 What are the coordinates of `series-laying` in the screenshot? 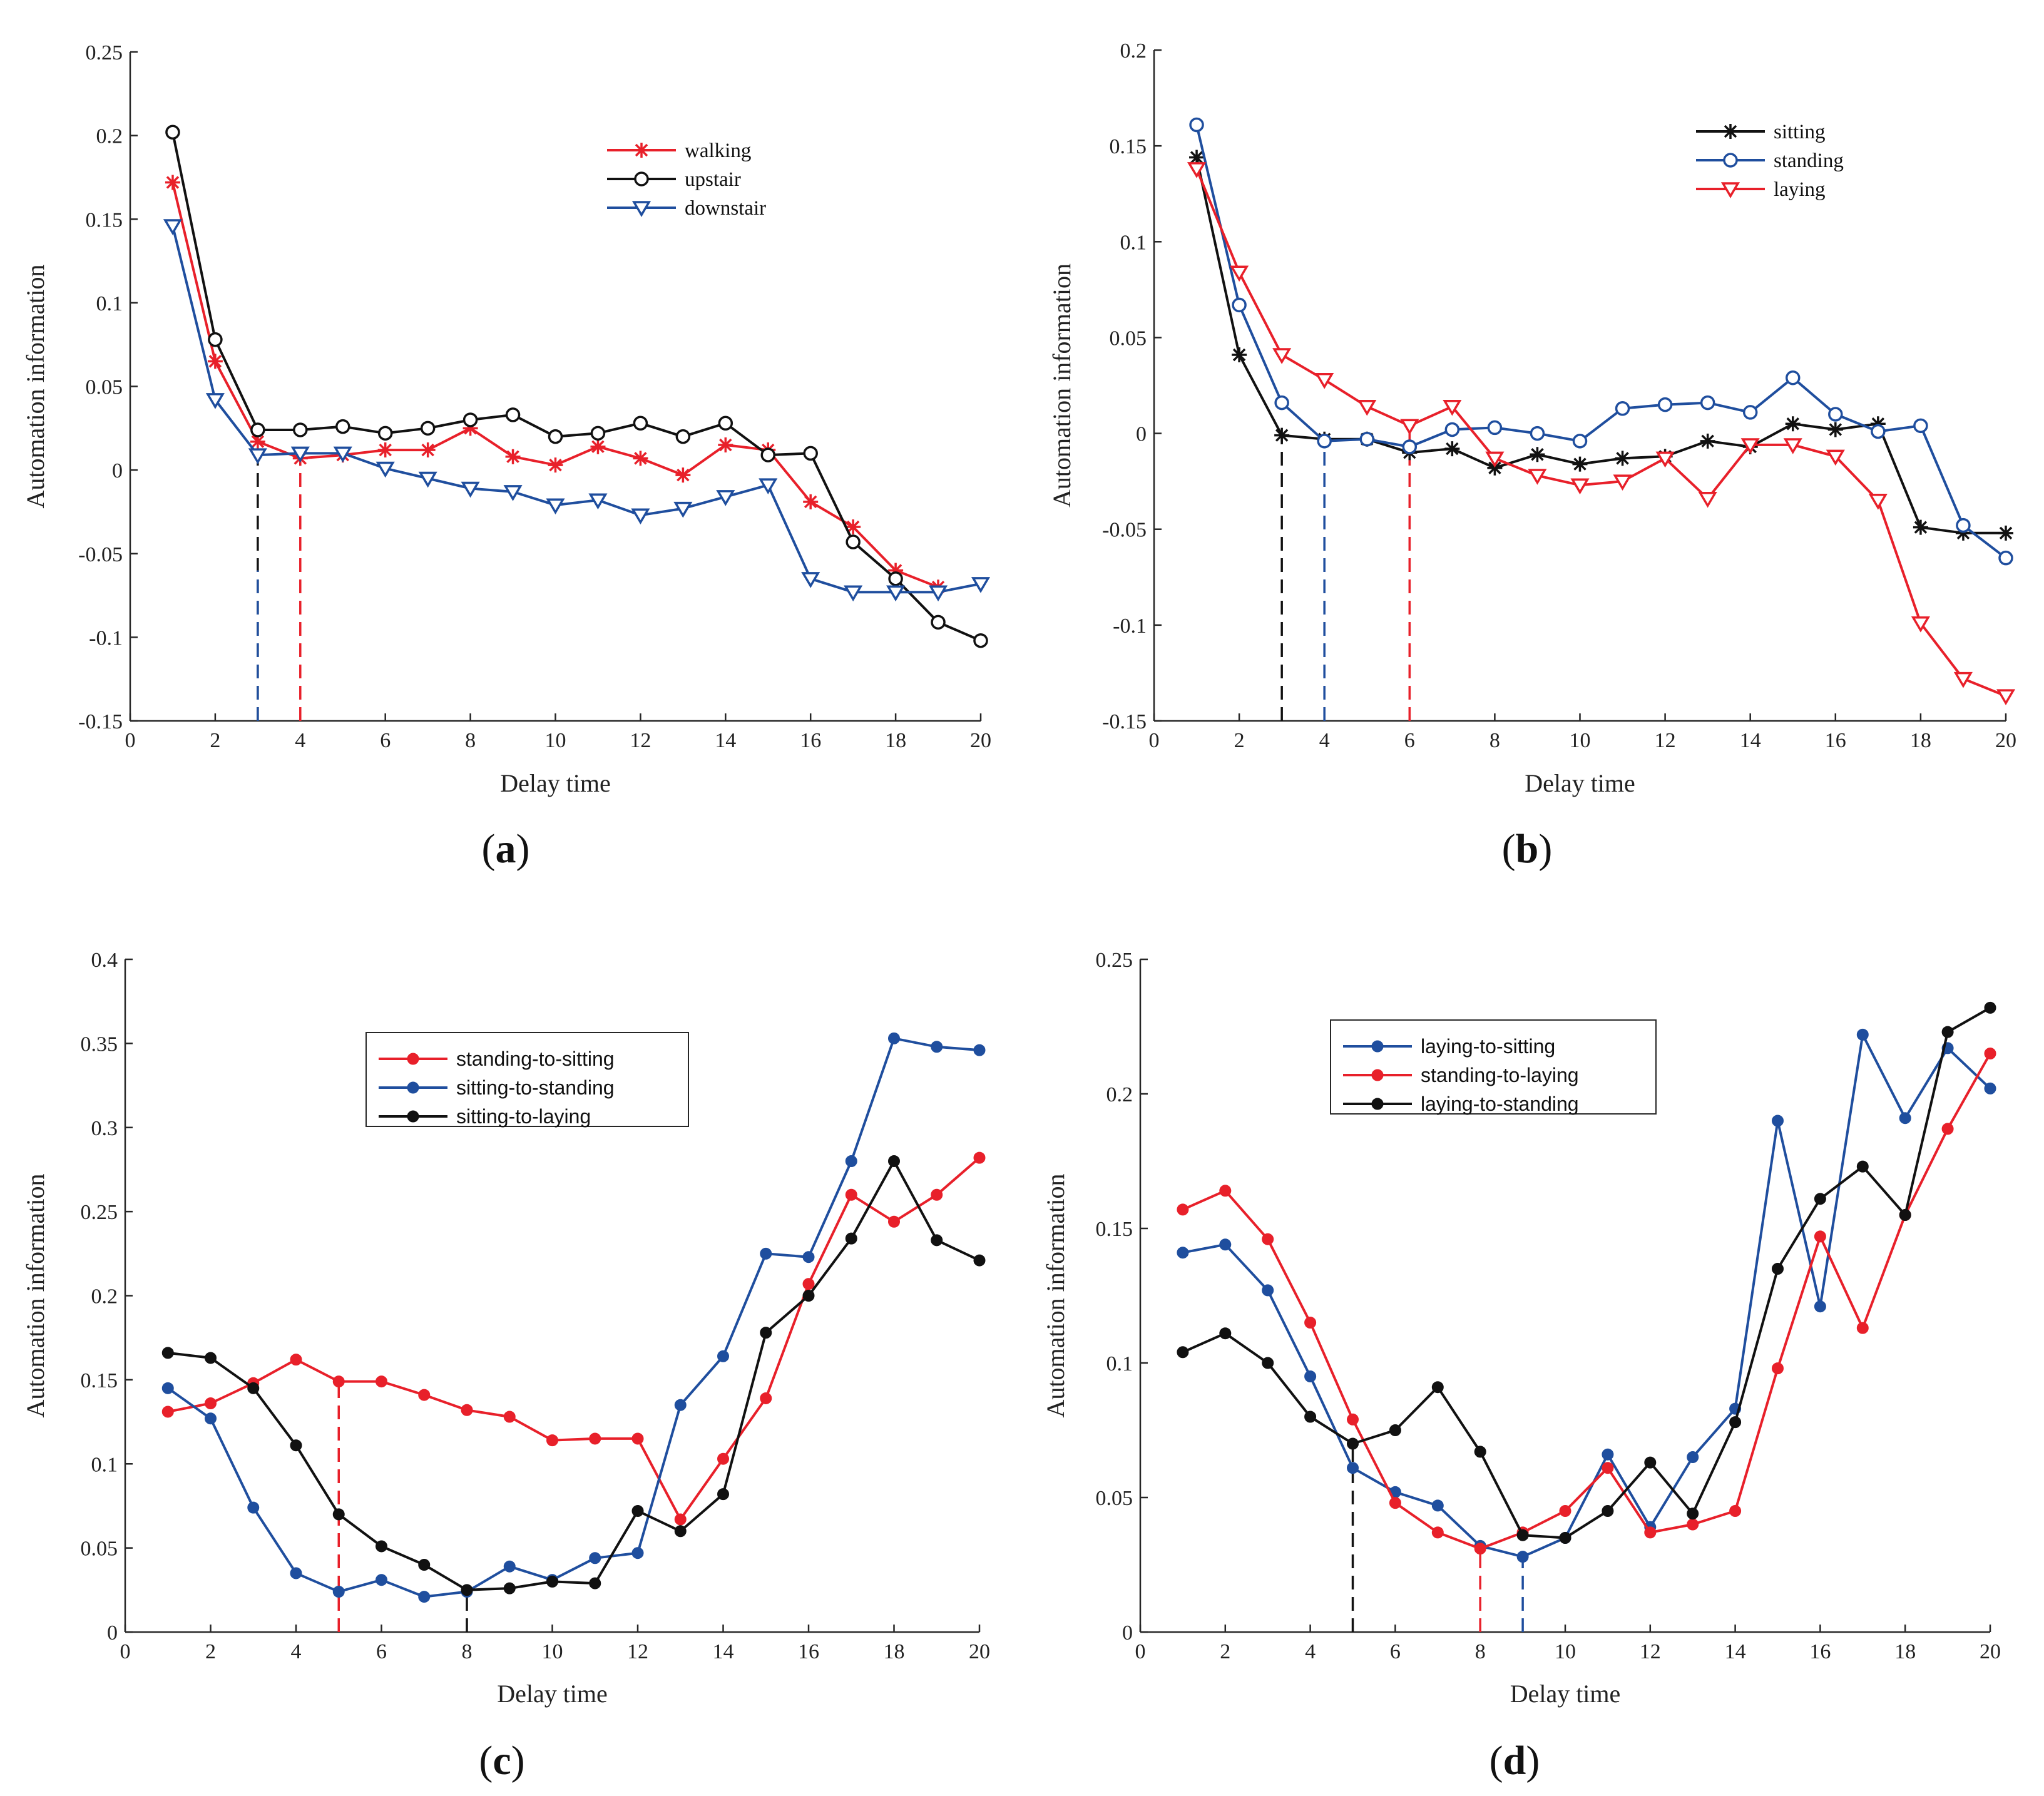 It's located at (1601, 434).